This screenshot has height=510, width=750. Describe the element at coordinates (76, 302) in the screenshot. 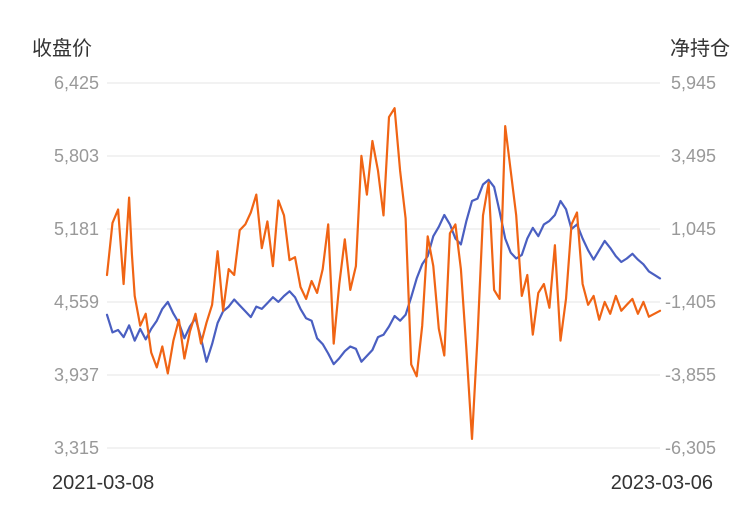

I see `left-tick-label: 4,559` at that location.